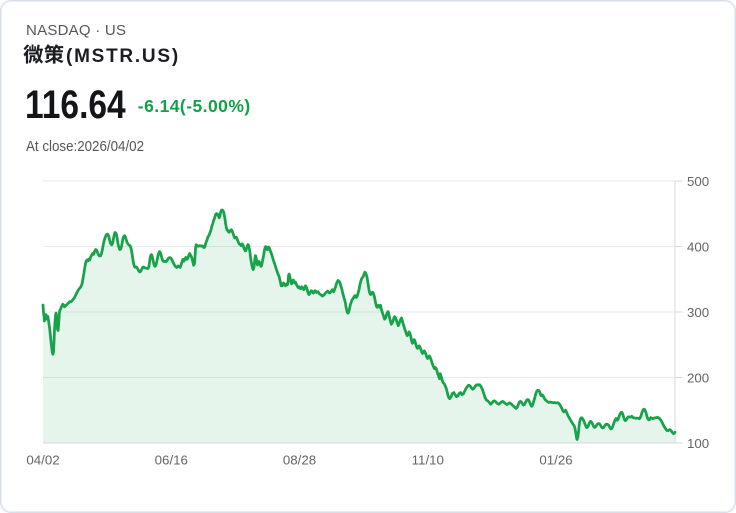 The image size is (736, 513). Describe the element at coordinates (698, 443) in the screenshot. I see `svg-text: 100` at that location.